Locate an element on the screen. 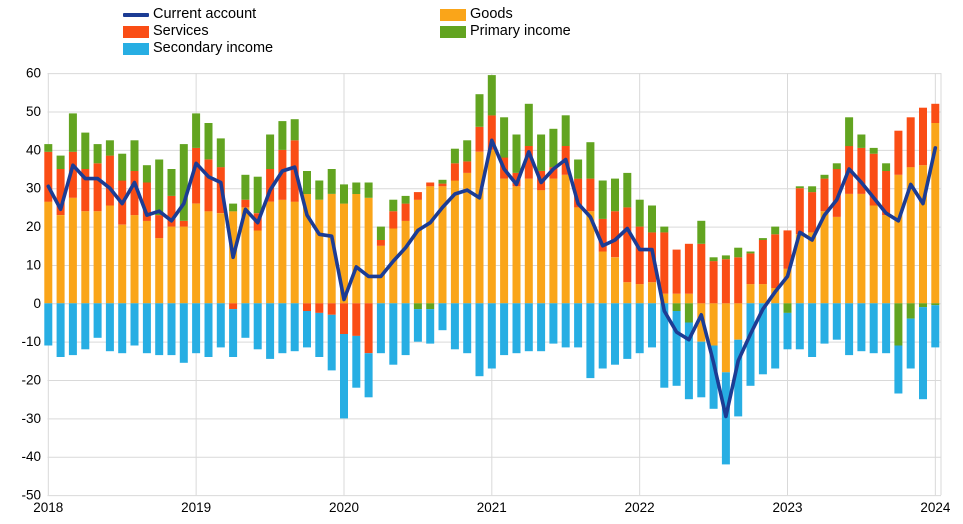 This screenshot has height=524, width=963. legend-item-current-account: Current account is located at coordinates (189, 14).